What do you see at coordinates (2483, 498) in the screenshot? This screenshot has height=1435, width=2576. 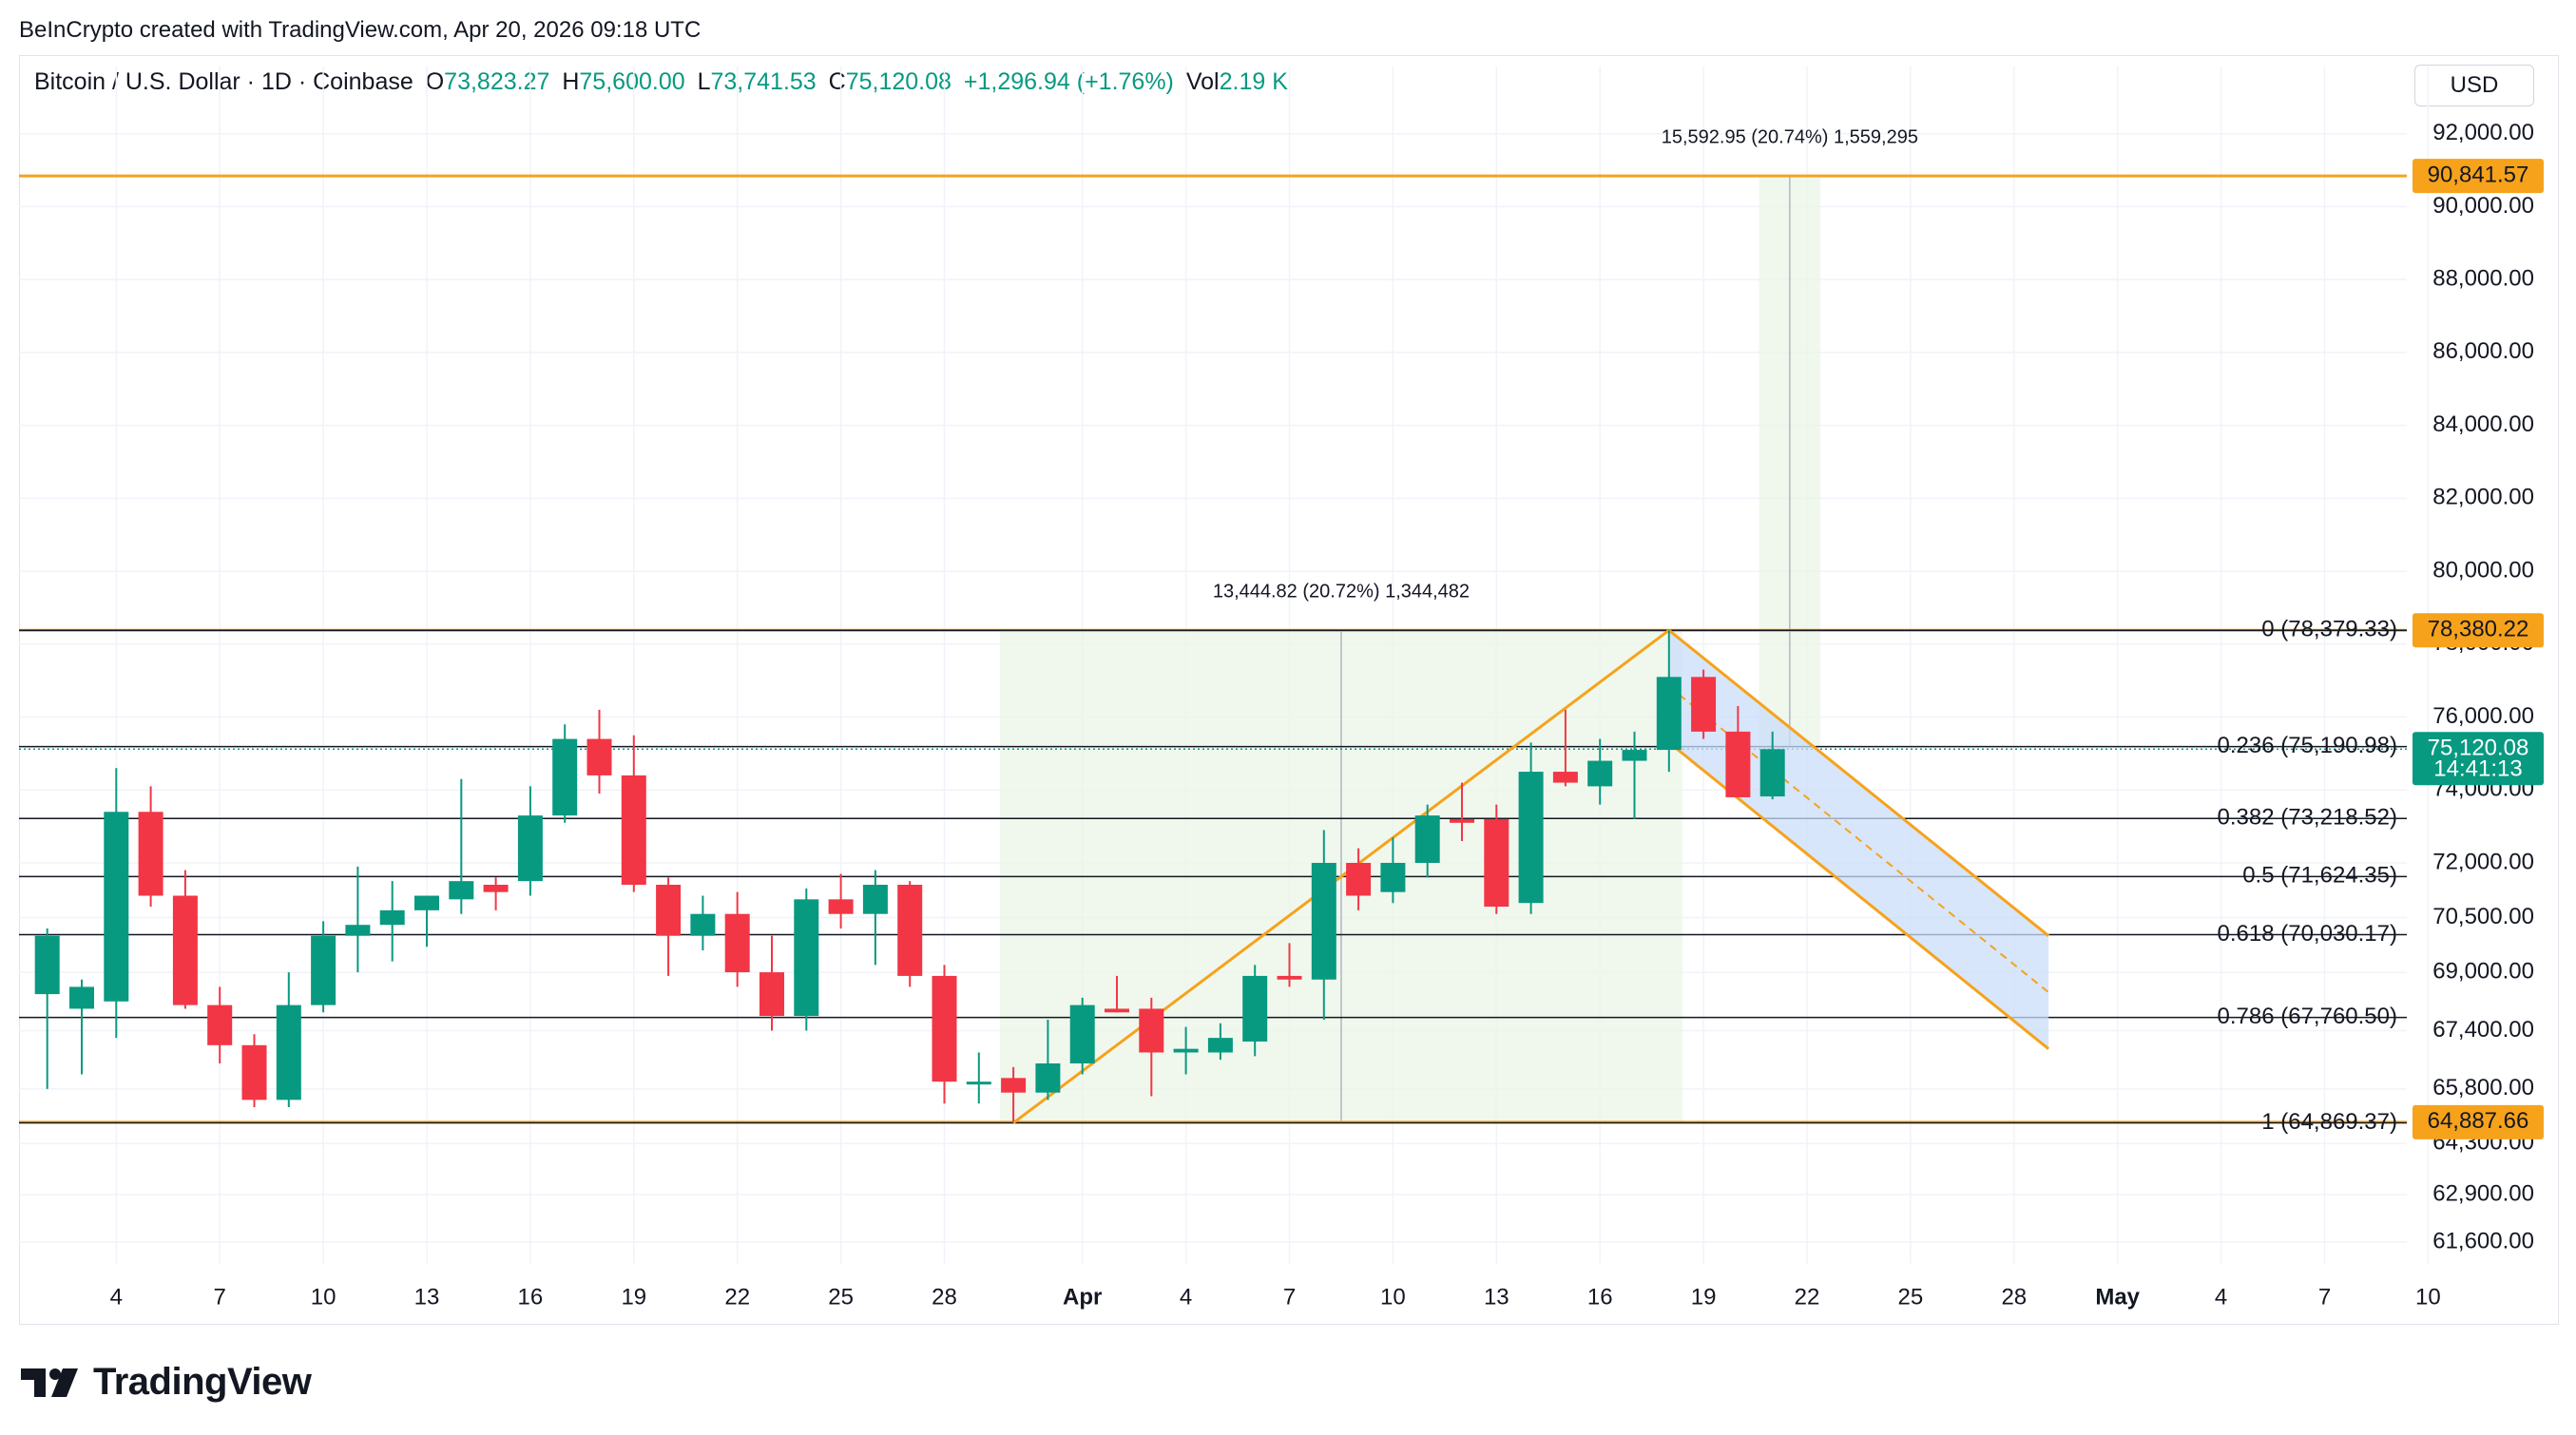 I see `price-axis-tick-label: 82,000.00` at bounding box center [2483, 498].